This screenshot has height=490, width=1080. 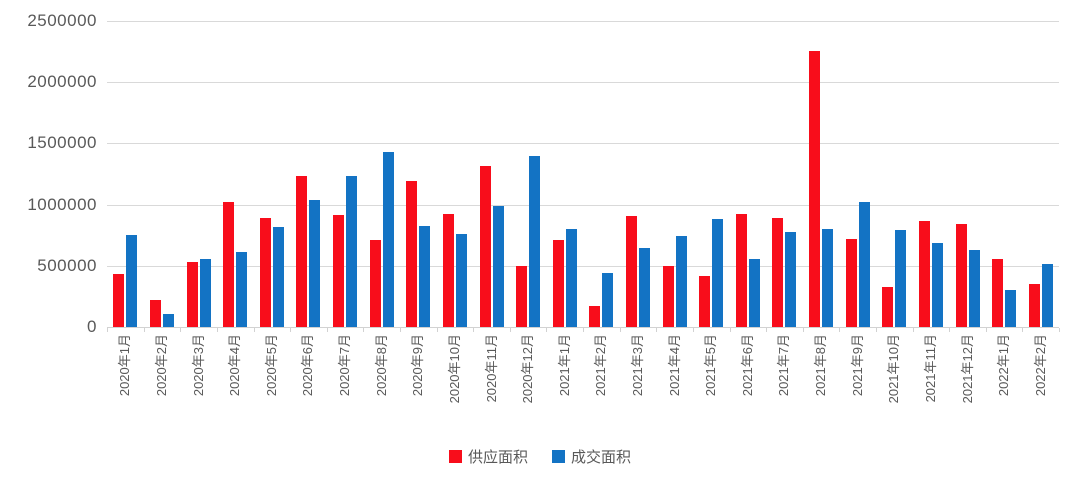 I want to click on y-axis-label: 2500000, so click(x=62, y=20).